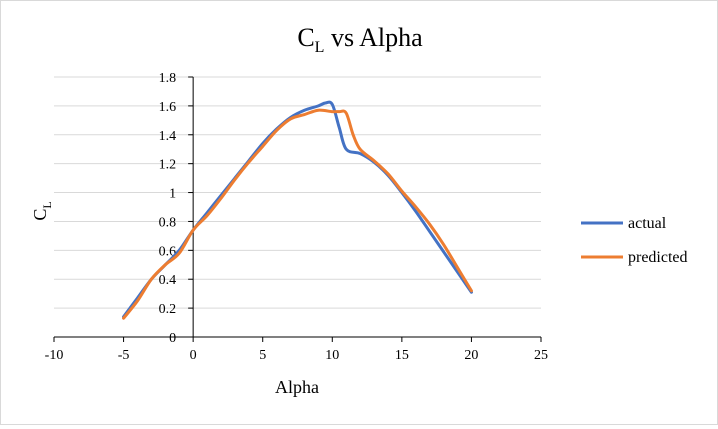 The height and width of the screenshot is (429, 718). I want to click on y-tick-label: 0.6, so click(168, 251).